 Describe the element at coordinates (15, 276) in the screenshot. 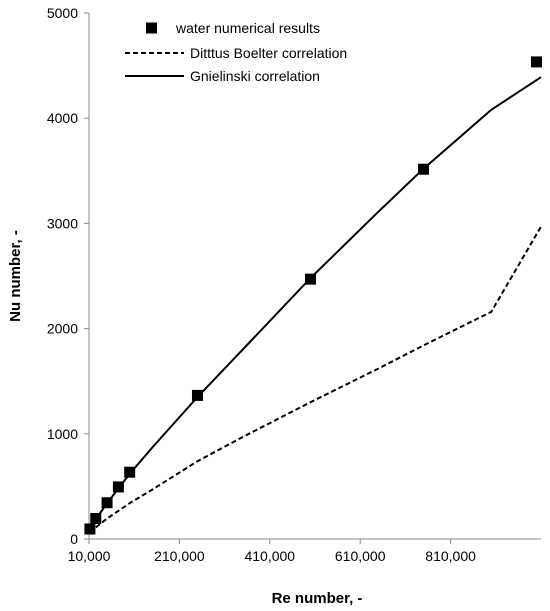

I see `y-axis-title: Nu number, -` at that location.